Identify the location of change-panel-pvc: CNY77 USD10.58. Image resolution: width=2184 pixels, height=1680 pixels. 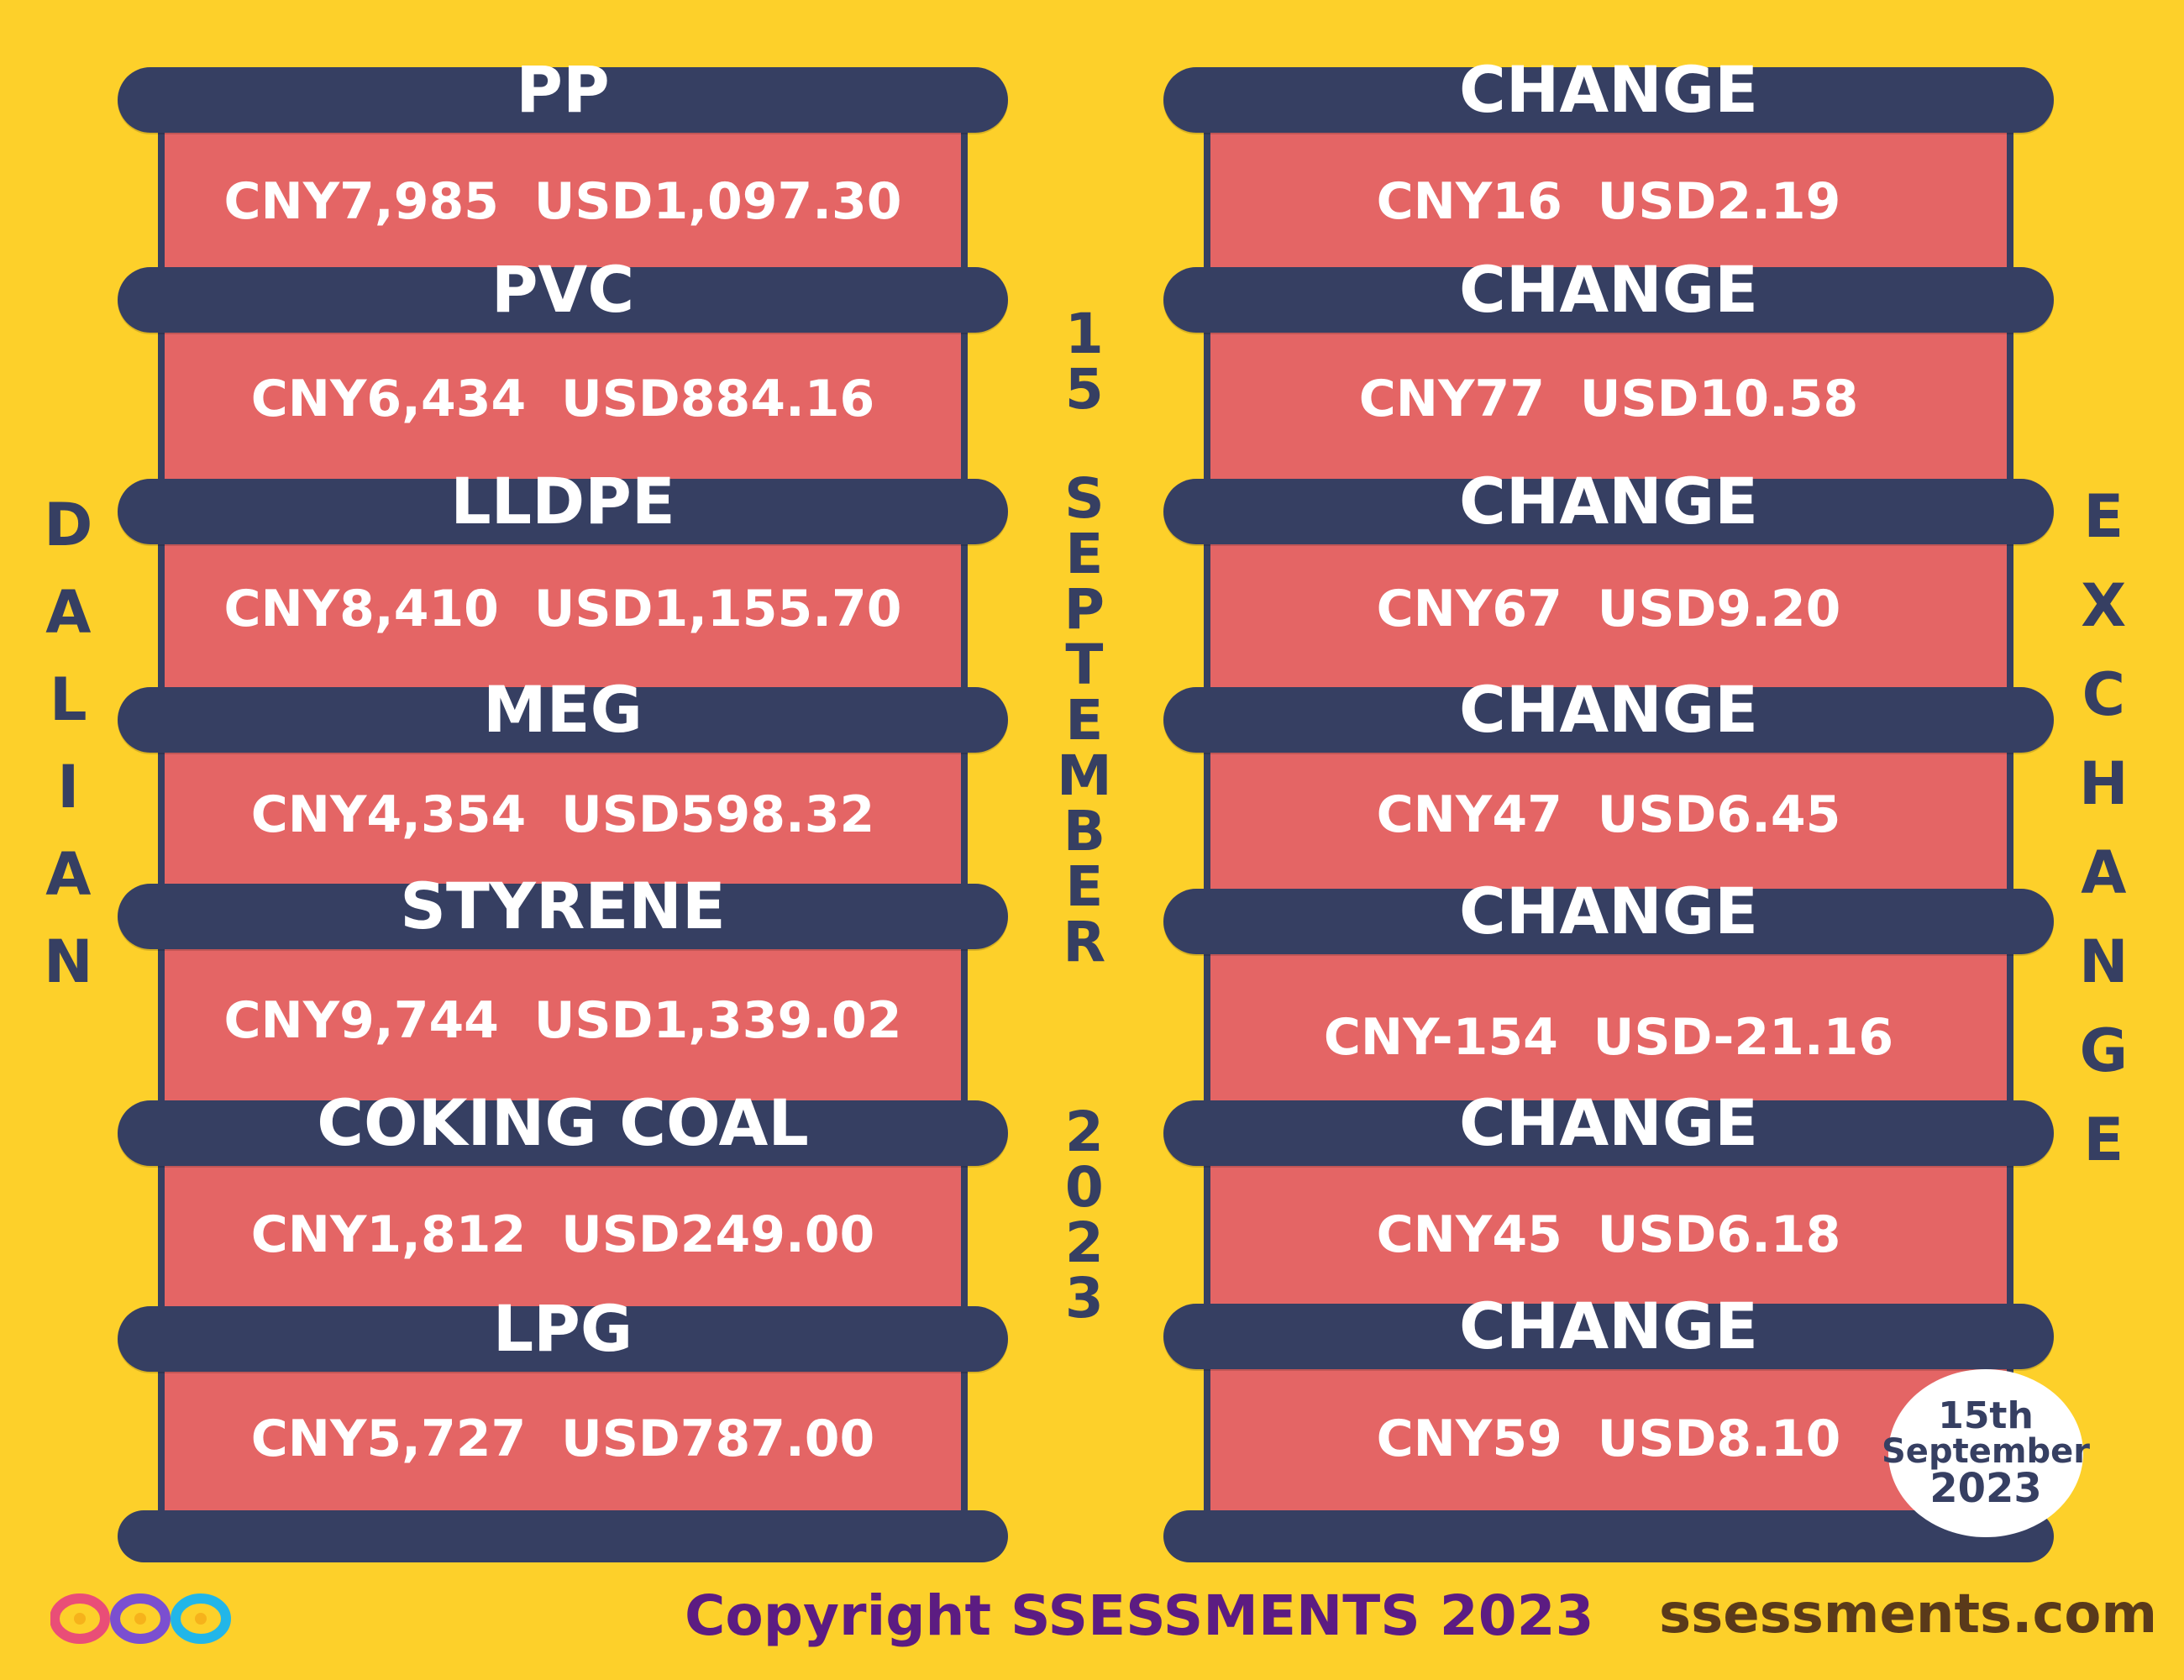
(1608, 399).